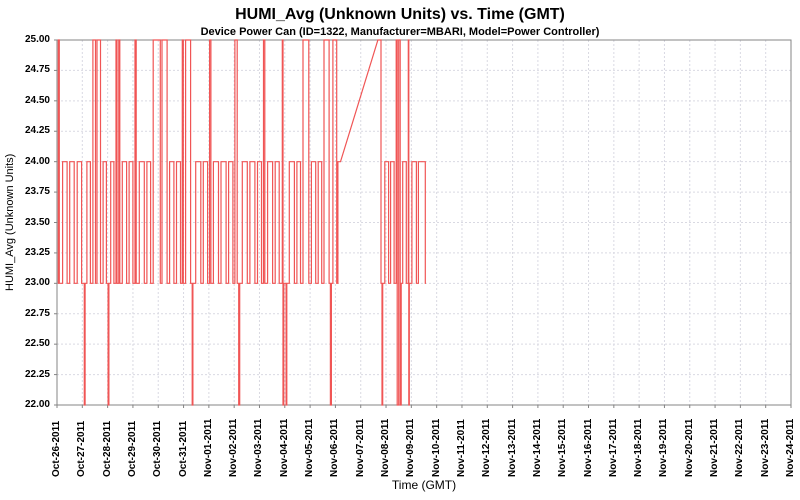 The image size is (800, 500). Describe the element at coordinates (37, 131) in the screenshot. I see `y-tick-label: 24.25` at that location.